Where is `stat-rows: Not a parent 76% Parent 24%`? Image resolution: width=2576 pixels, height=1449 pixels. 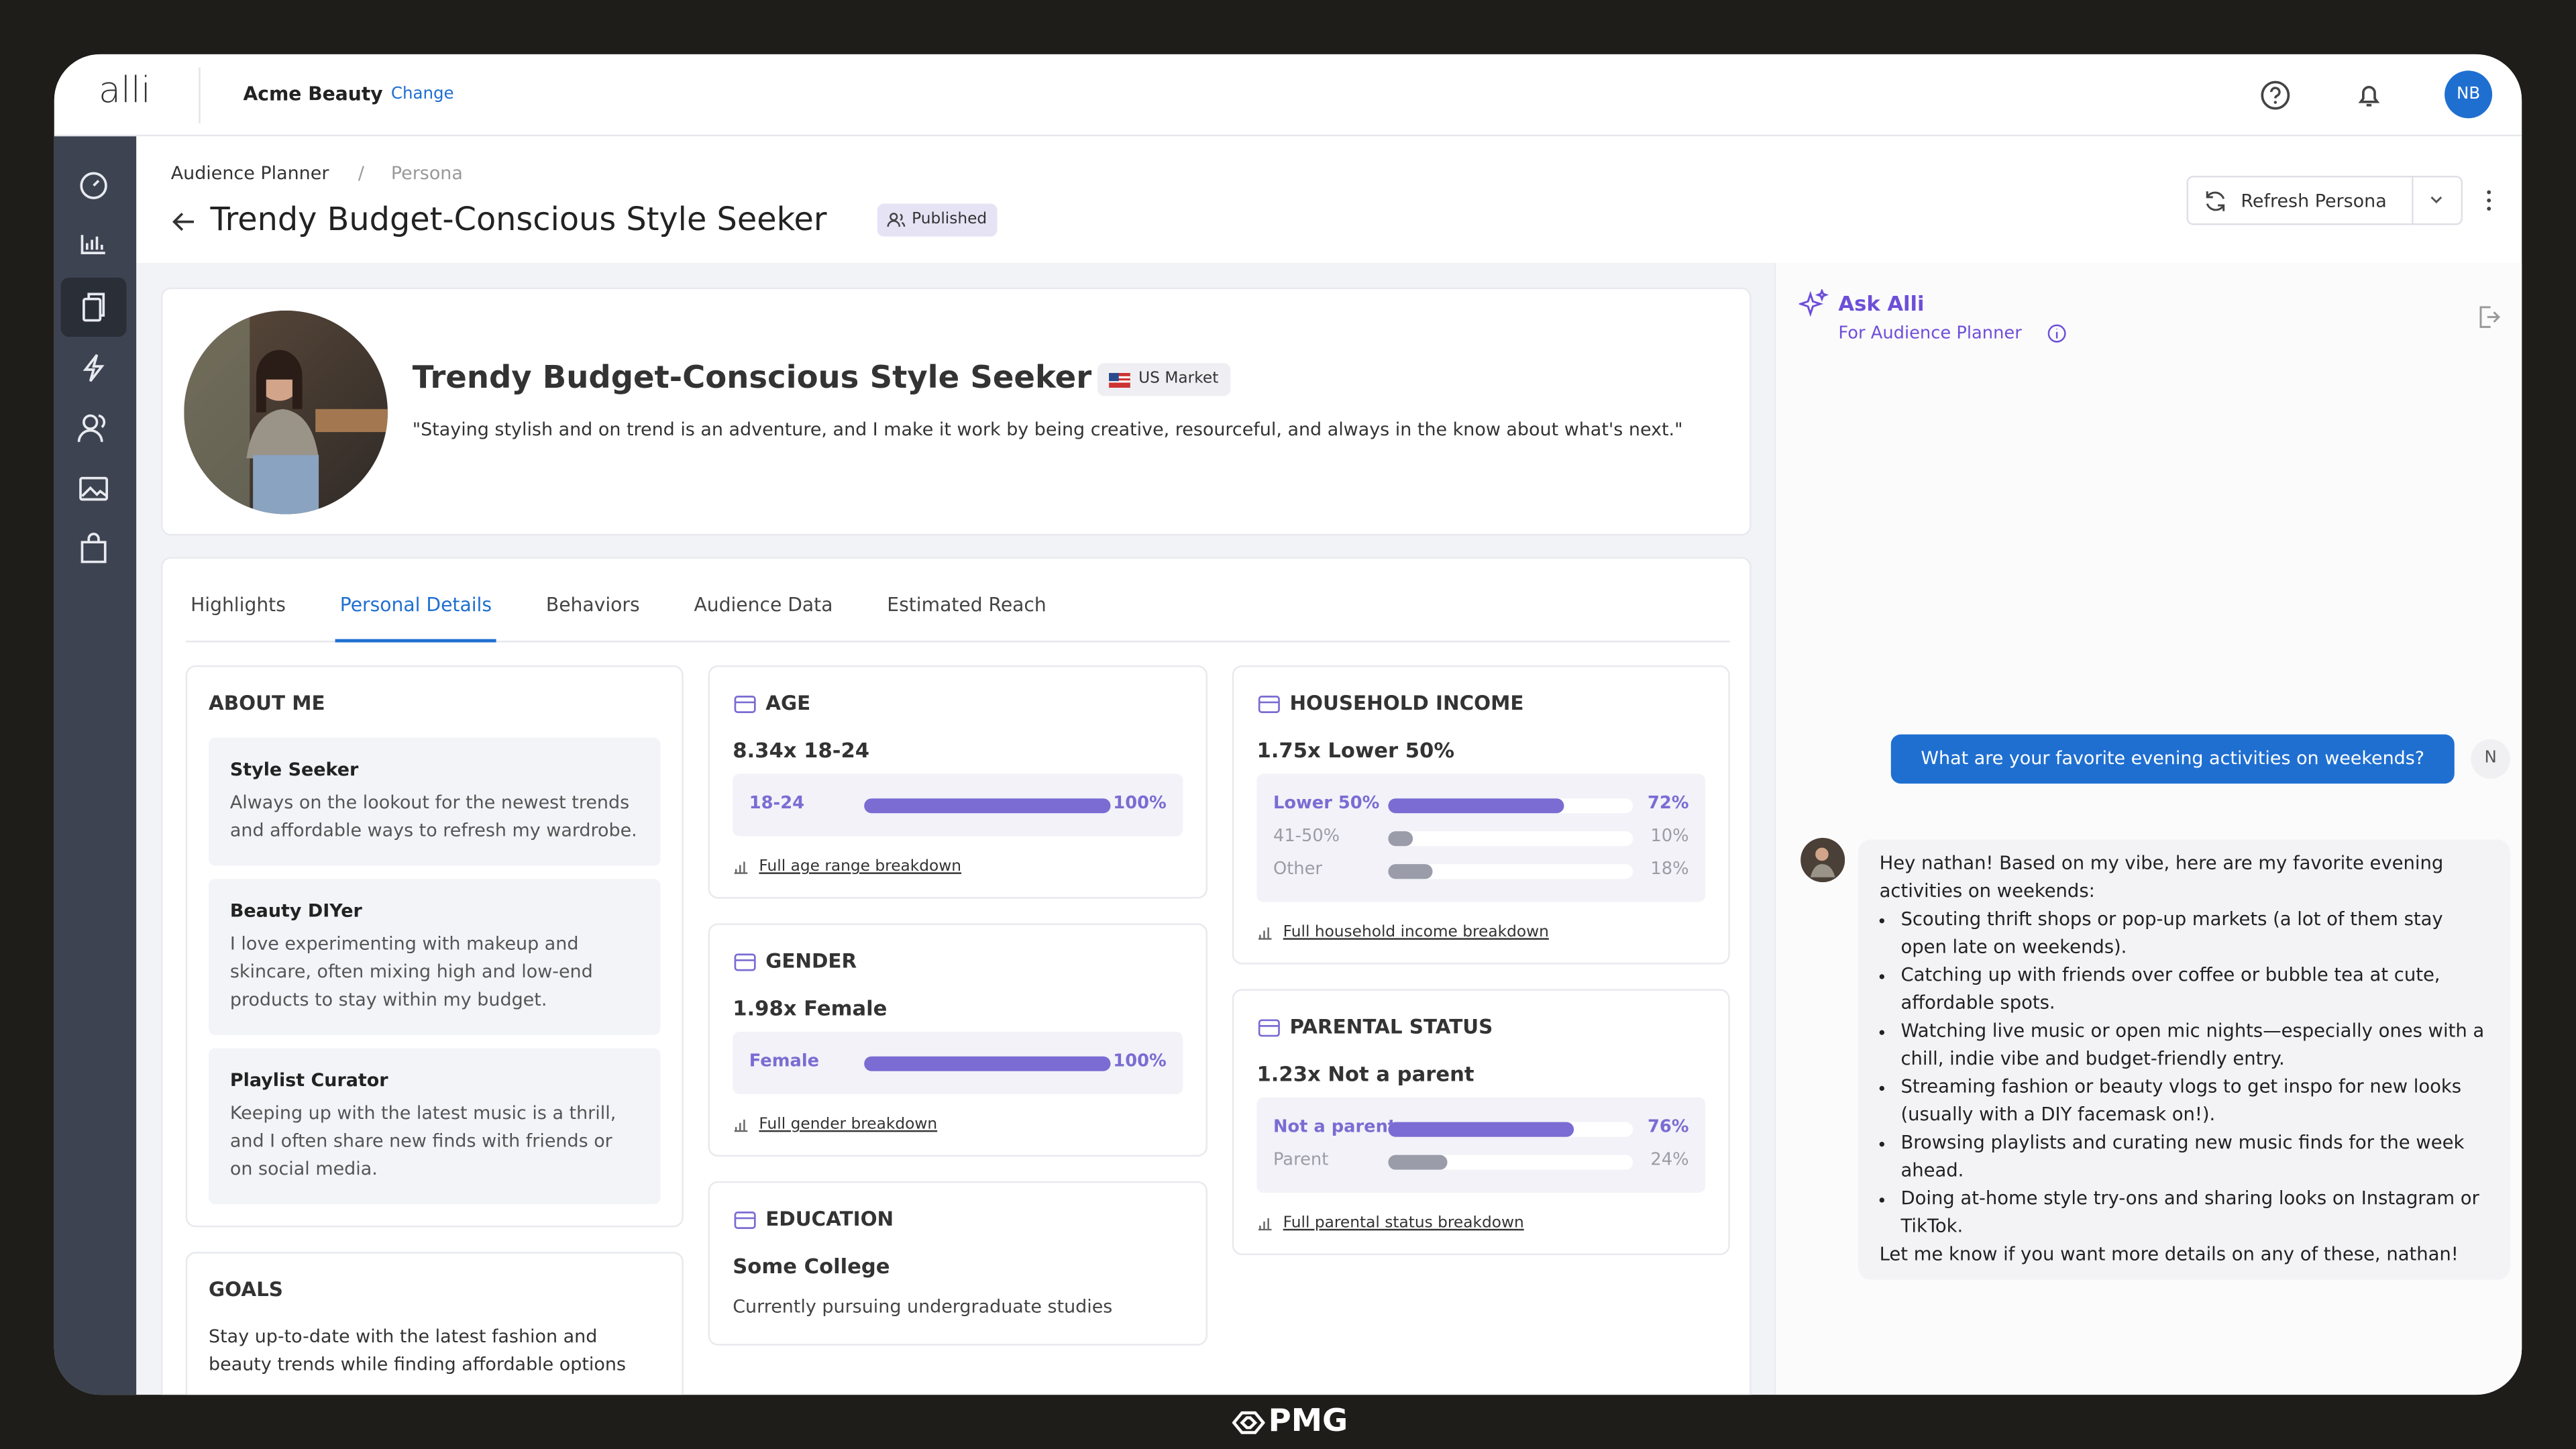 stat-rows: Not a parent 76% Parent 24% is located at coordinates (1481, 1145).